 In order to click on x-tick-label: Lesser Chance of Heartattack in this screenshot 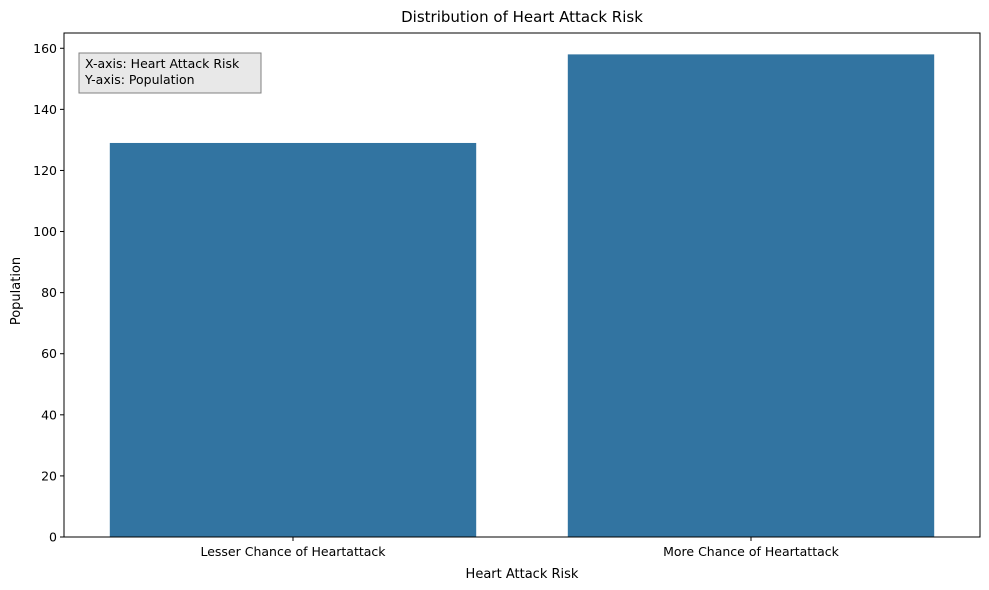, I will do `click(293, 551)`.